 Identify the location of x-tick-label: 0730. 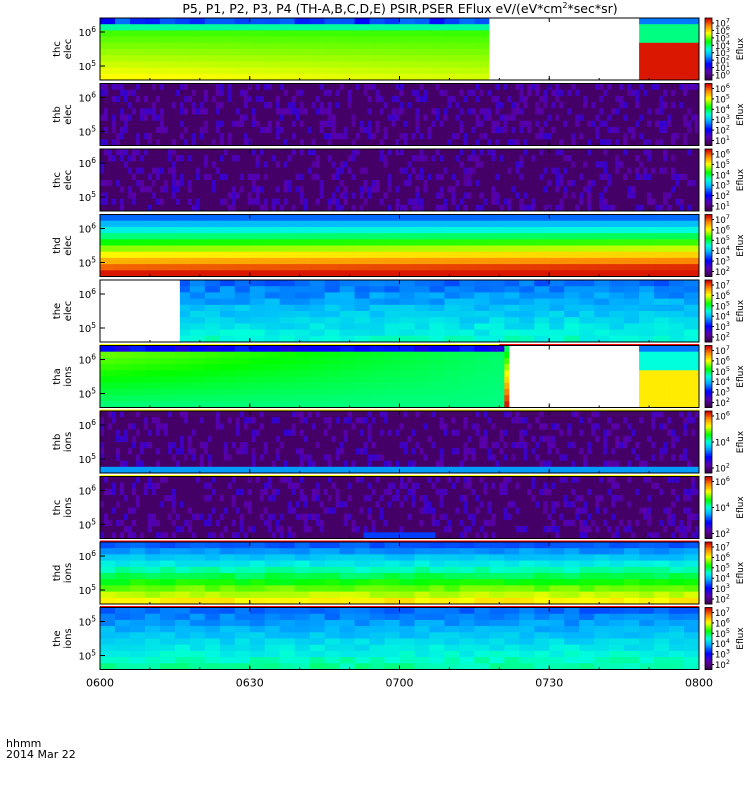
(549, 683).